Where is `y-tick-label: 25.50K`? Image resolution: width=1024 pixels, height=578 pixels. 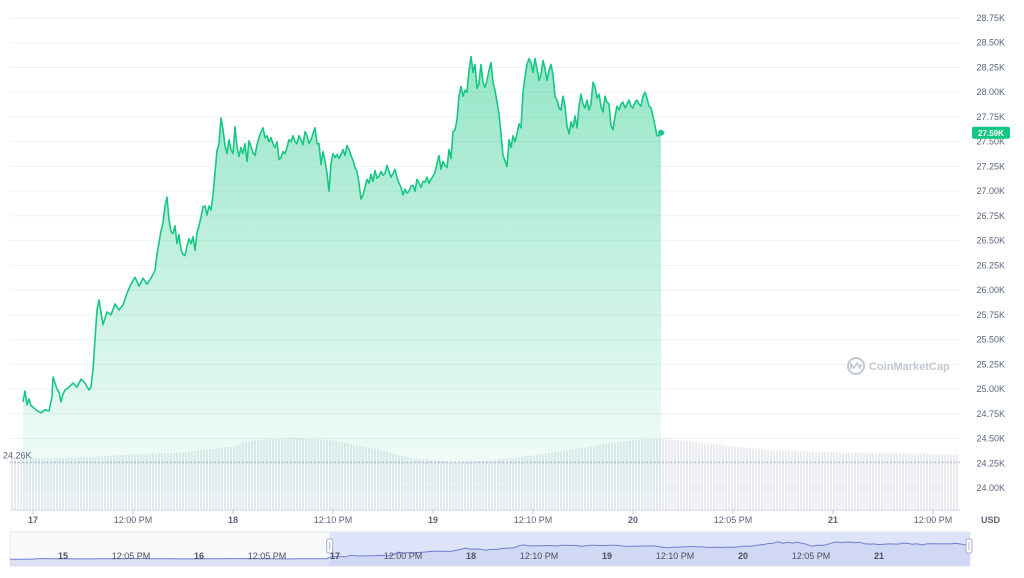 y-tick-label: 25.50K is located at coordinates (990, 340).